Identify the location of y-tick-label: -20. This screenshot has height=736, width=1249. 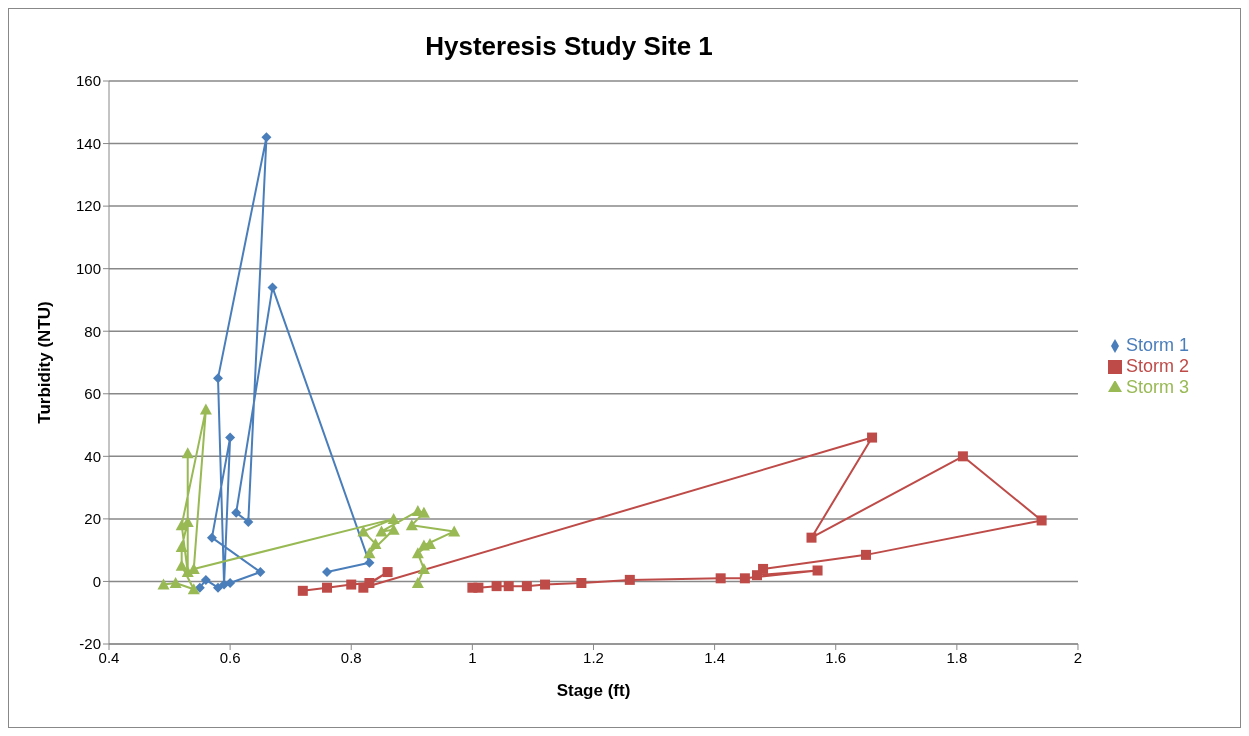
(90, 644).